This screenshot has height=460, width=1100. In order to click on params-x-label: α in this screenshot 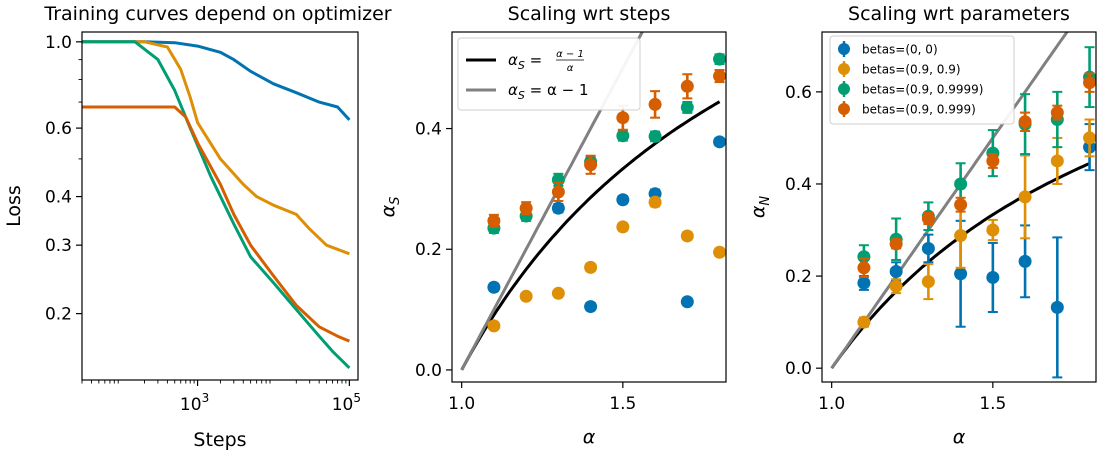, I will do `click(959, 437)`.